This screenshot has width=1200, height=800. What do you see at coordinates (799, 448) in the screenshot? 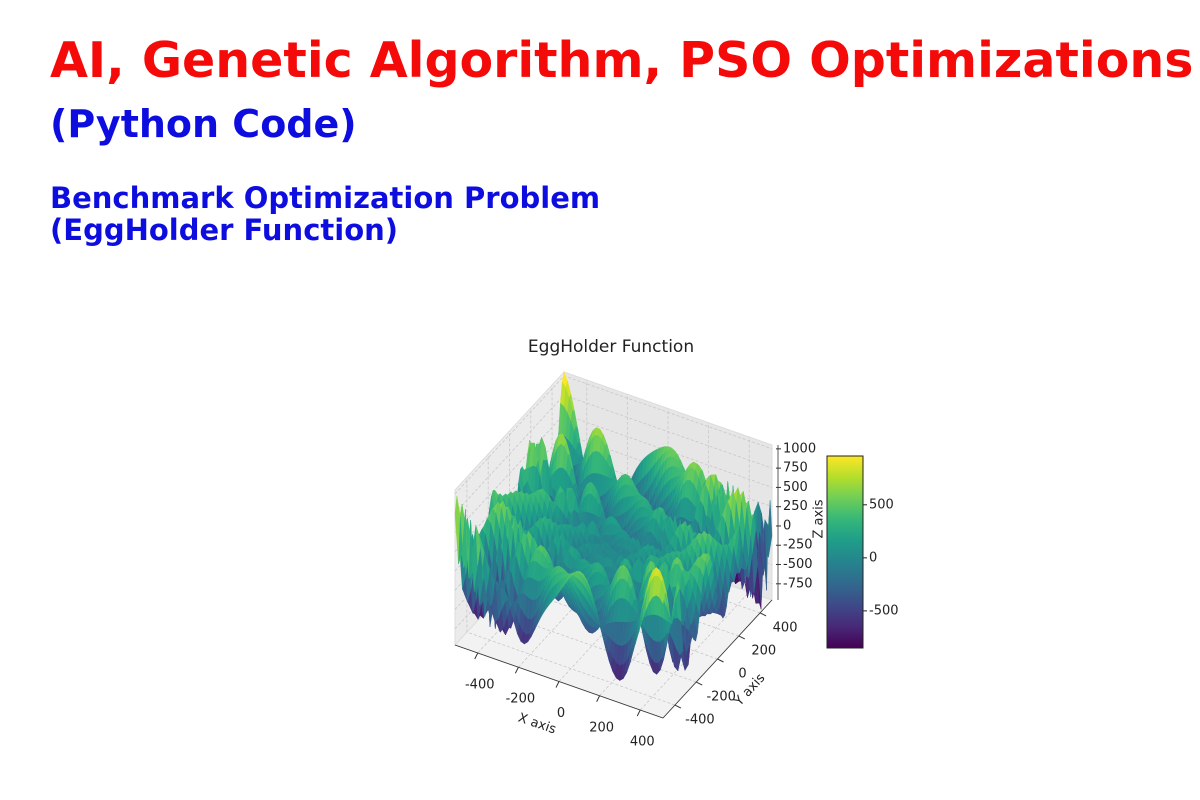
I see `z-tick-label: 1000` at bounding box center [799, 448].